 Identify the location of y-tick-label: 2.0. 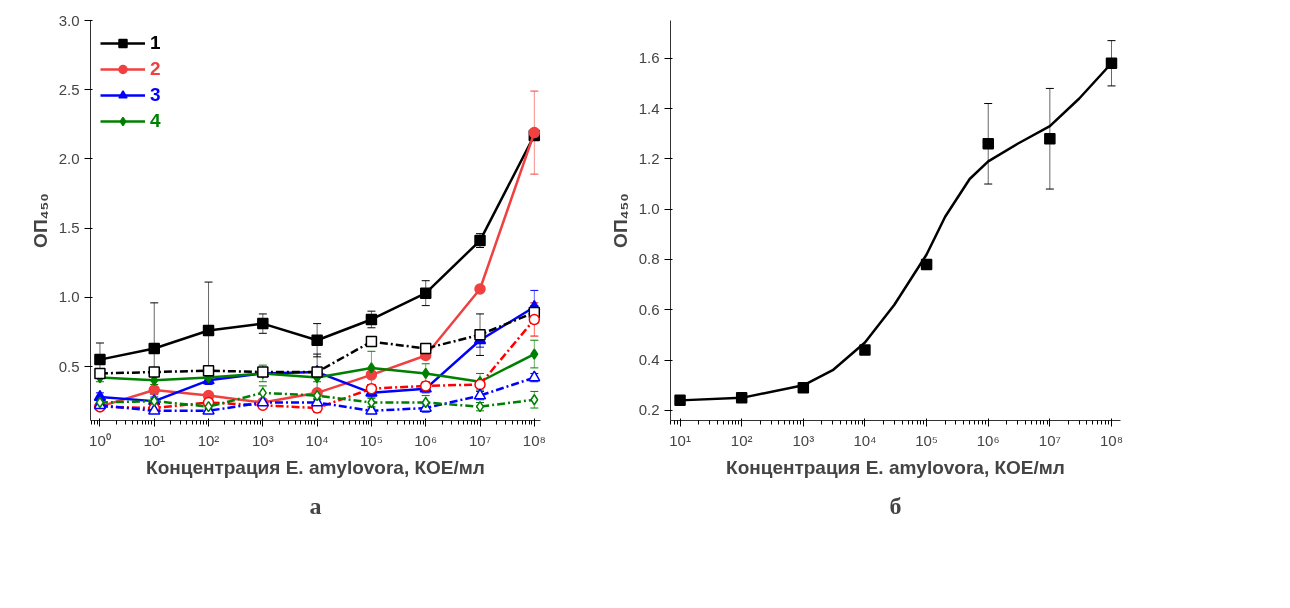
(69, 158).